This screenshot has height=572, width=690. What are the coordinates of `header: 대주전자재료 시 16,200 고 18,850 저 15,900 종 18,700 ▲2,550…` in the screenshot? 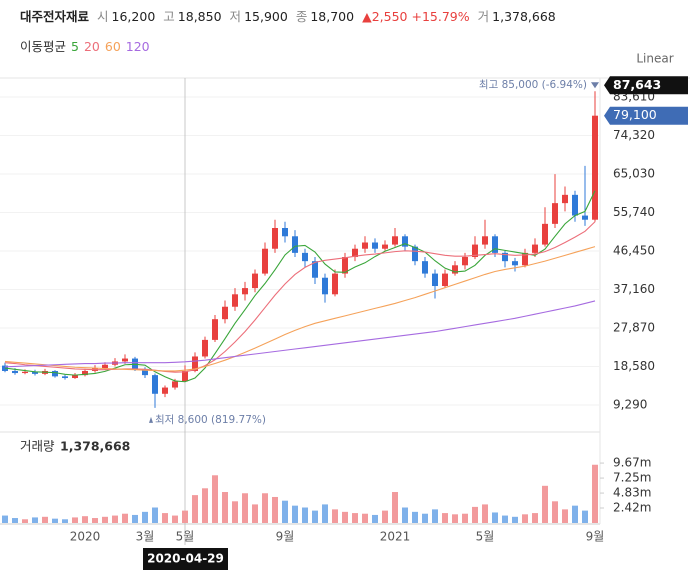 It's located at (288, 15).